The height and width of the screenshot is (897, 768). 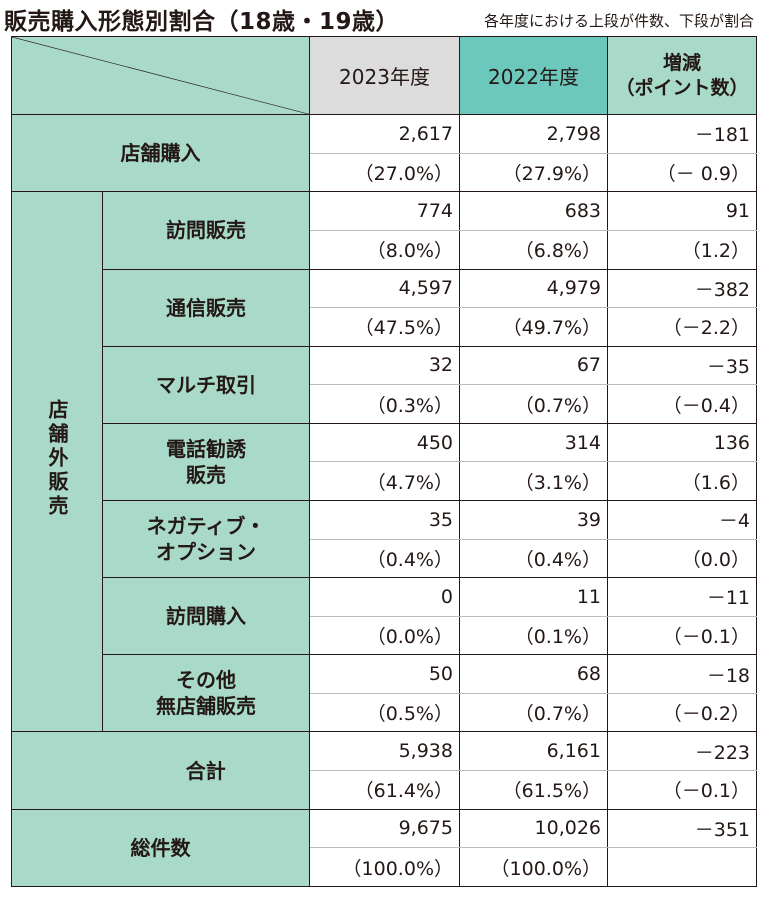 What do you see at coordinates (160, 848) in the screenshot?
I see `row-label-total: 総件数` at bounding box center [160, 848].